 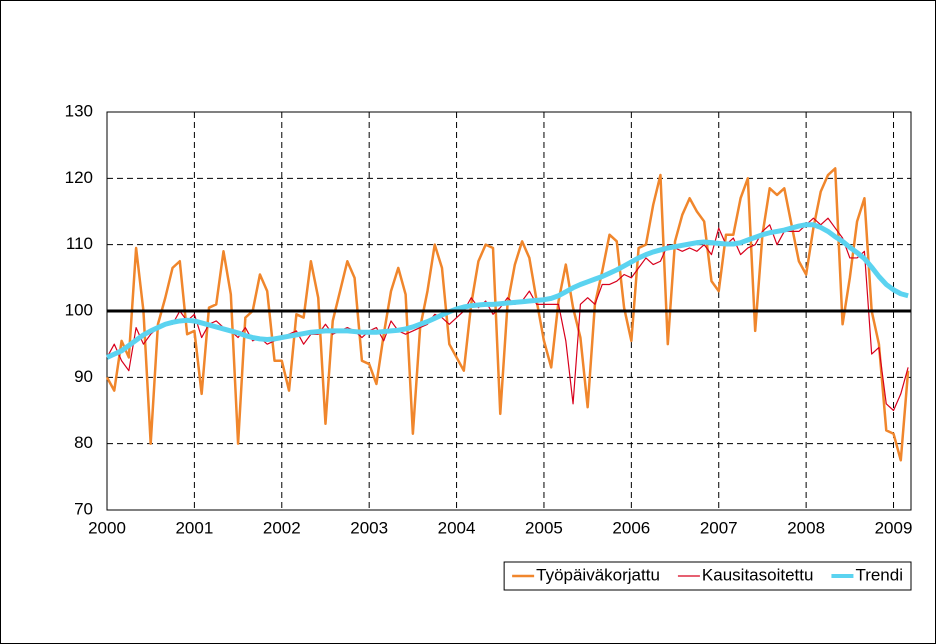 I want to click on y-tick-label: 80, so click(x=83, y=442).